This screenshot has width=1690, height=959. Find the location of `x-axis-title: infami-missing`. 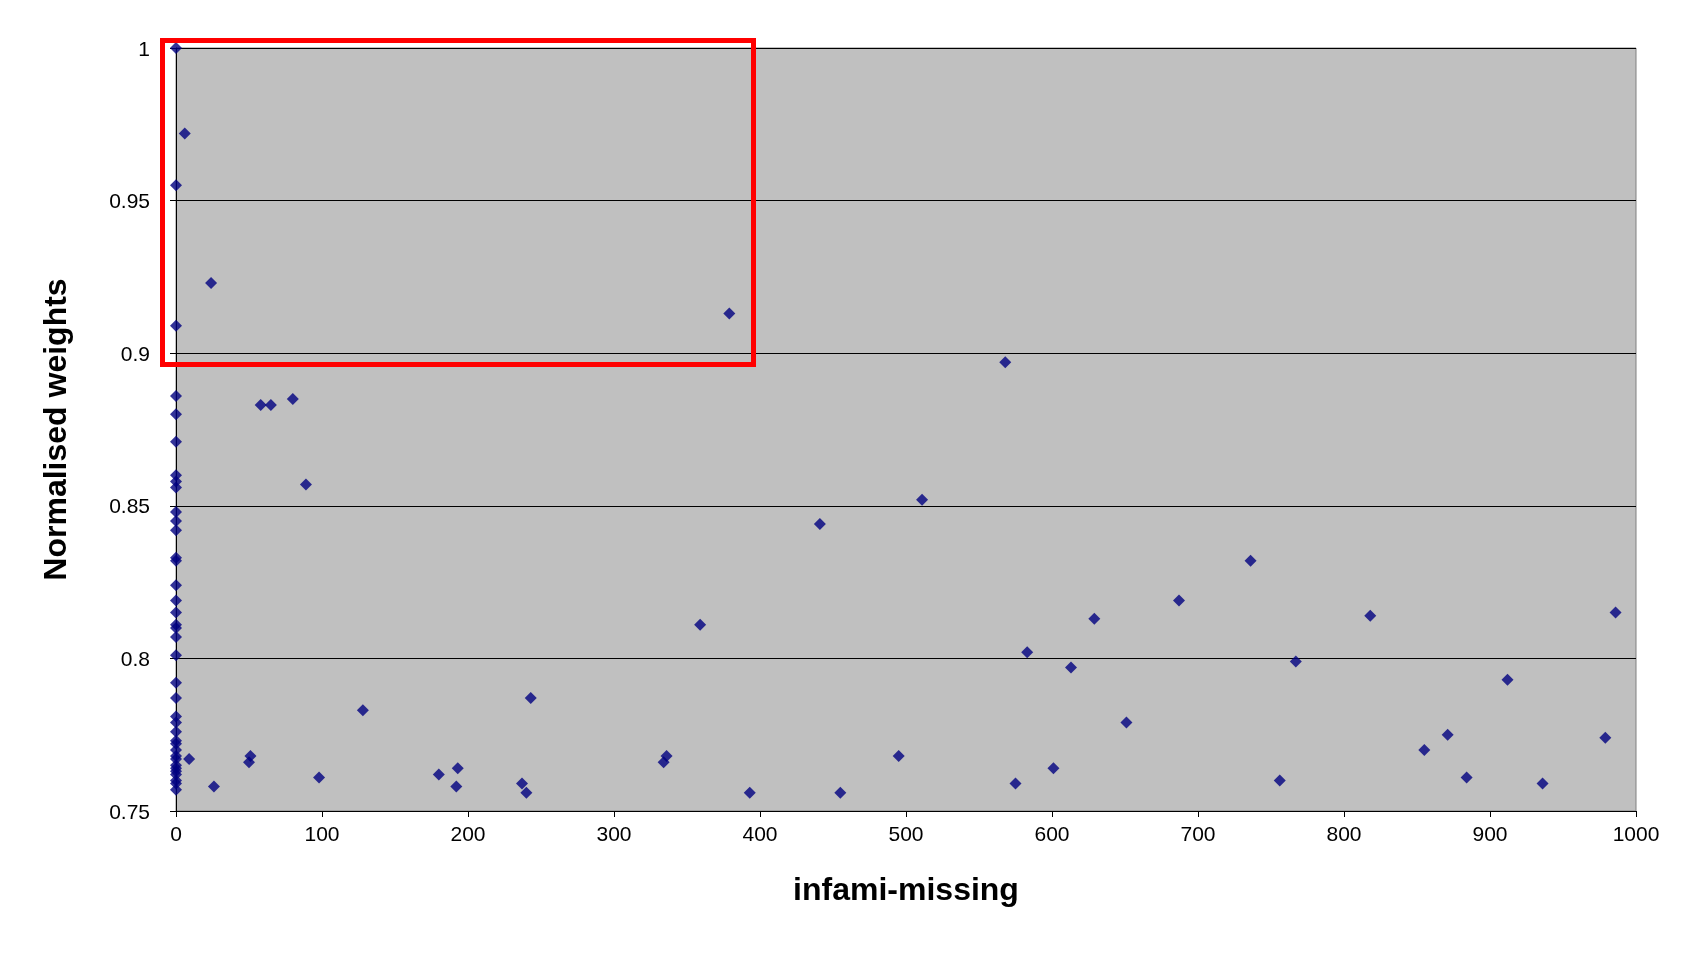

x-axis-title: infami-missing is located at coordinates (906, 889).